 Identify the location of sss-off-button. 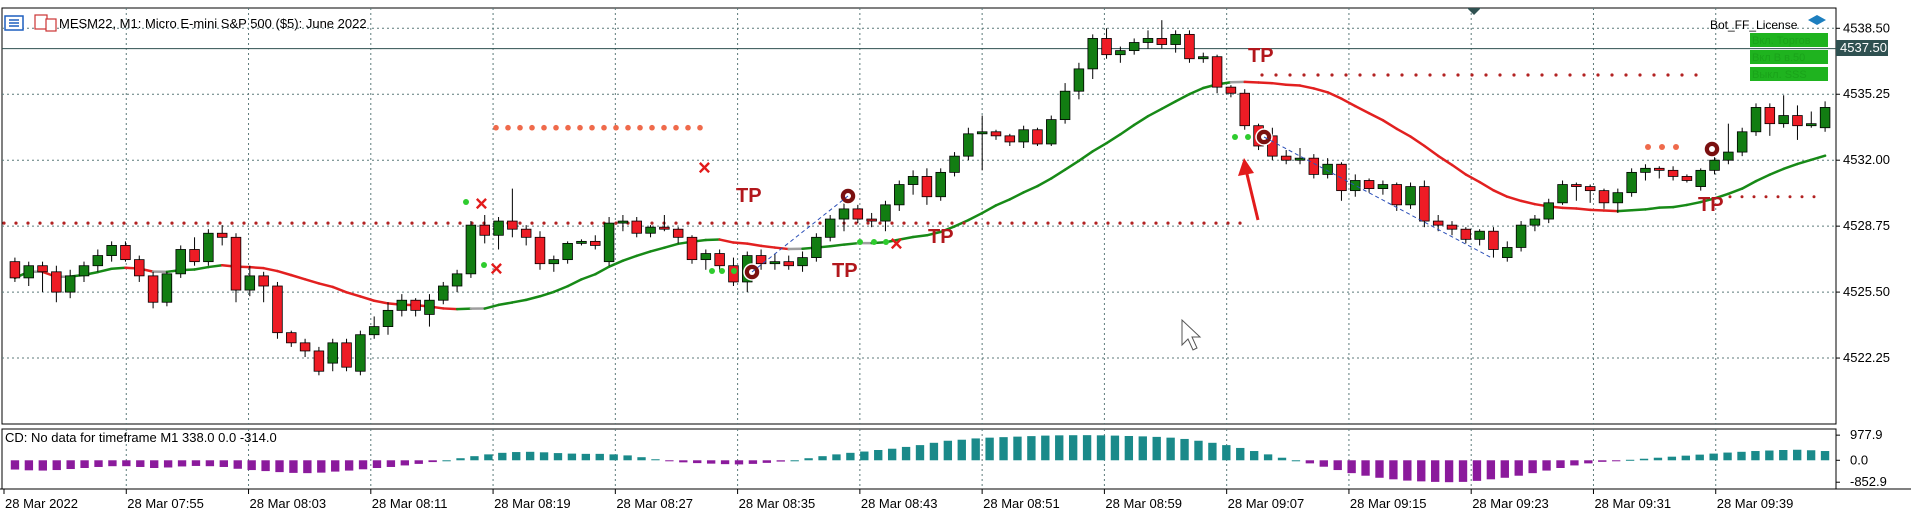
(1789, 74).